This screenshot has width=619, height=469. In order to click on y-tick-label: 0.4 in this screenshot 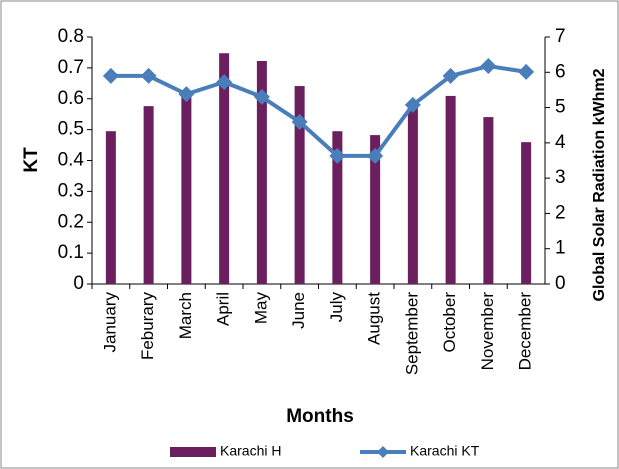, I will do `click(71, 160)`.